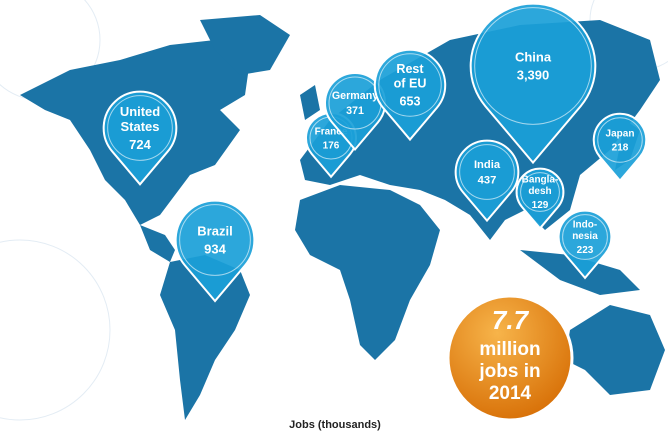 Image resolution: width=668 pixels, height=446 pixels. I want to click on callout-number: 7.7, so click(511, 320).